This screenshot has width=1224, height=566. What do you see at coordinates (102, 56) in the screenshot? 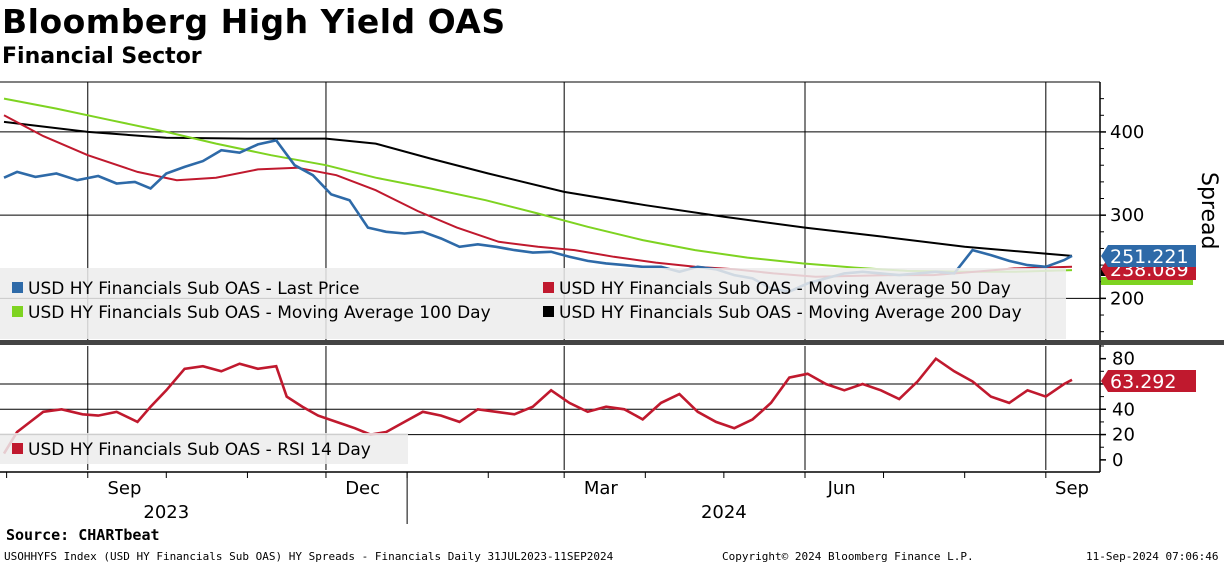
I see `chart-subtitle: Financial Sector` at bounding box center [102, 56].